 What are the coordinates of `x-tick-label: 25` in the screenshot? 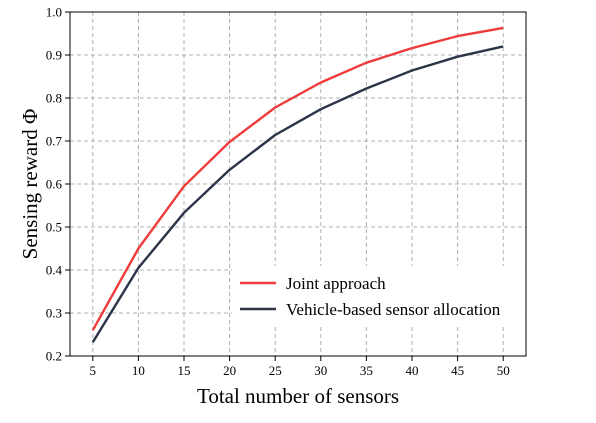 It's located at (275, 370).